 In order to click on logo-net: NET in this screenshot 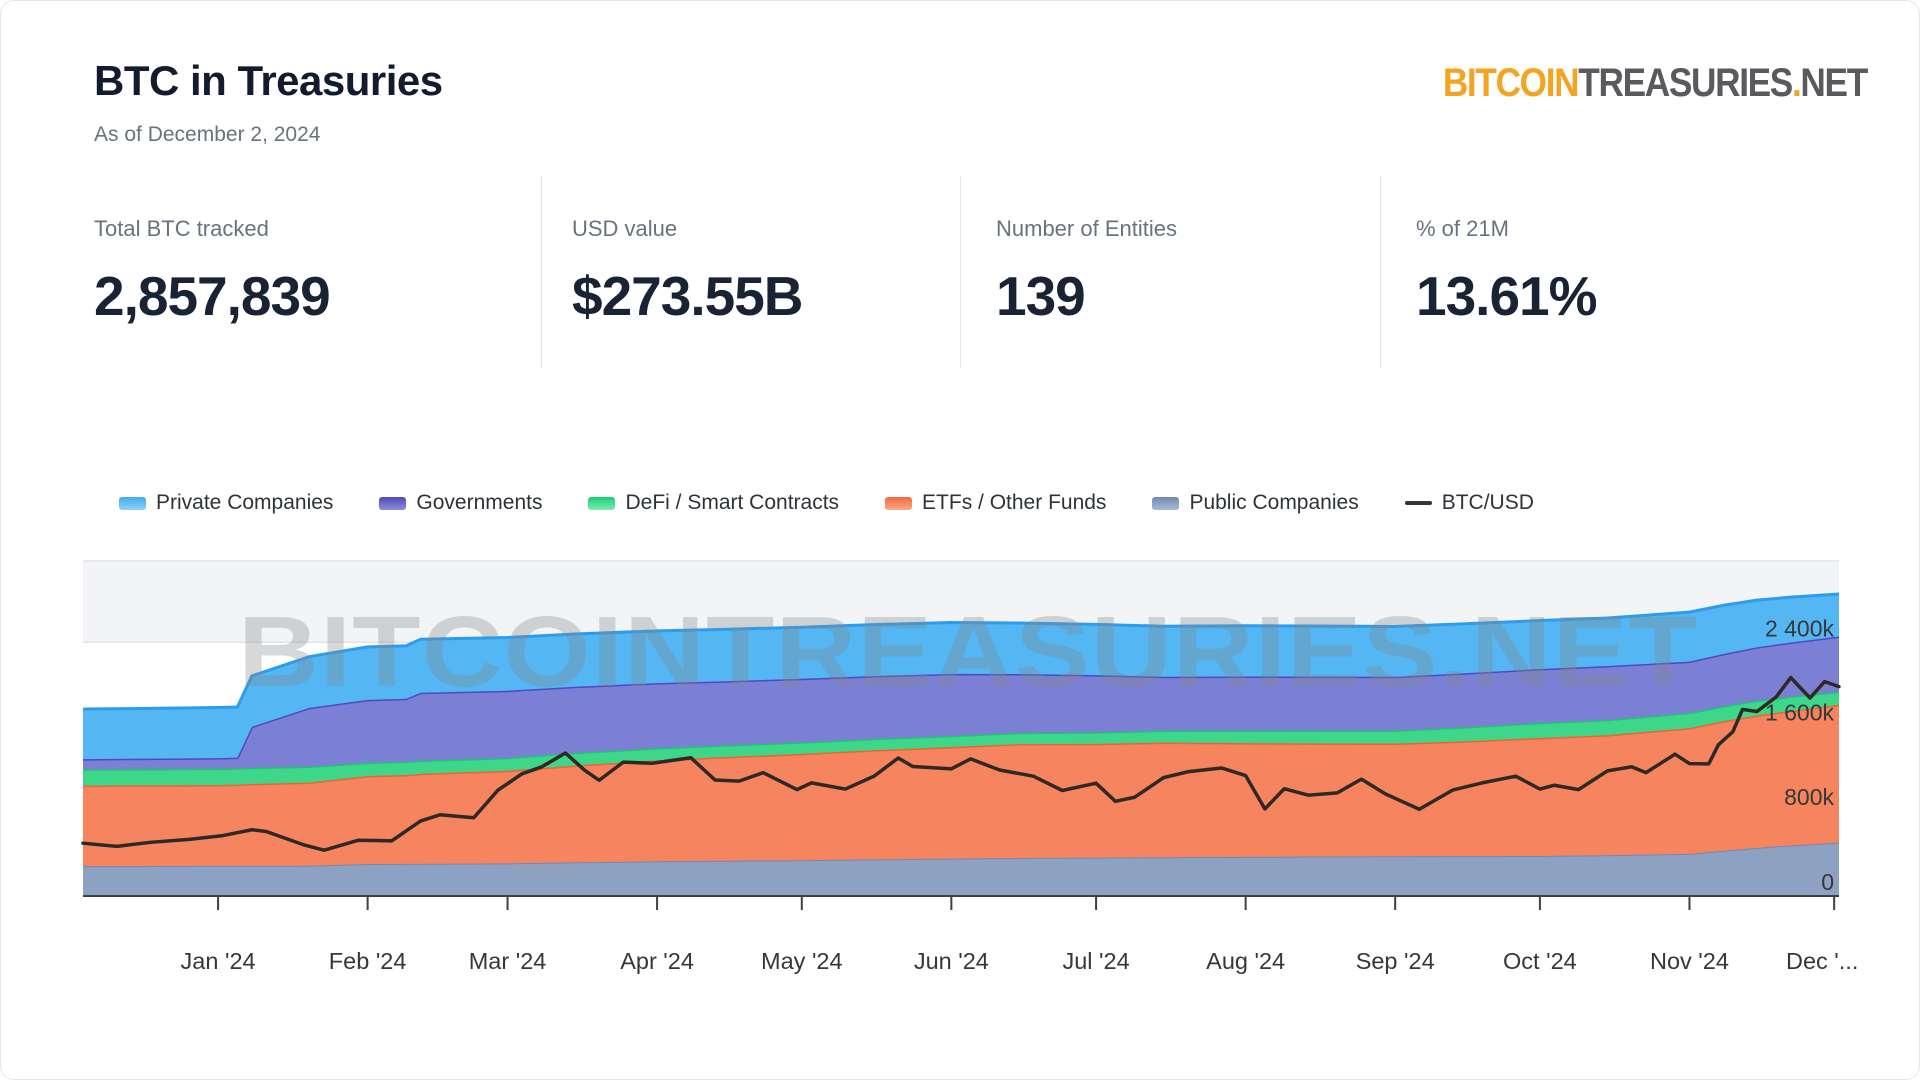, I will do `click(1834, 83)`.